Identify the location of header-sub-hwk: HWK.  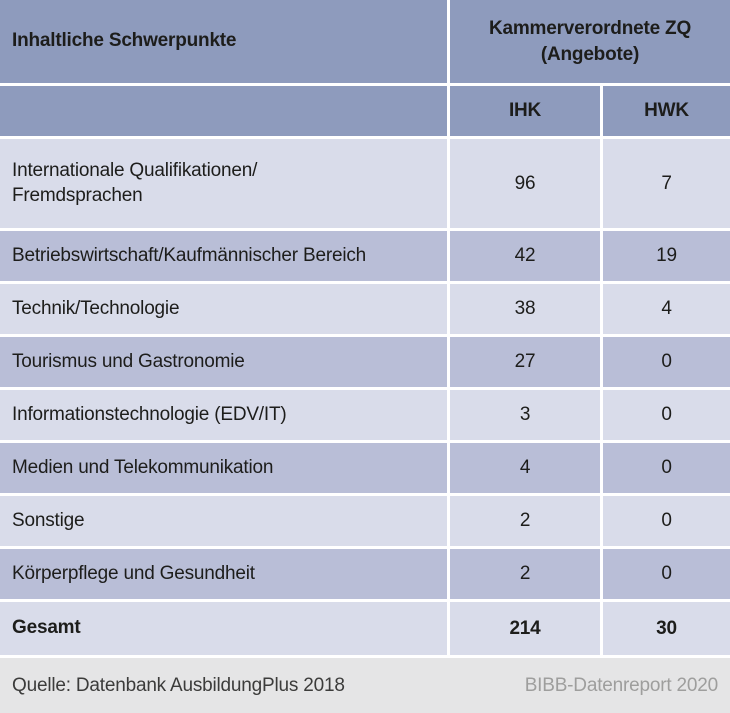
(666, 111).